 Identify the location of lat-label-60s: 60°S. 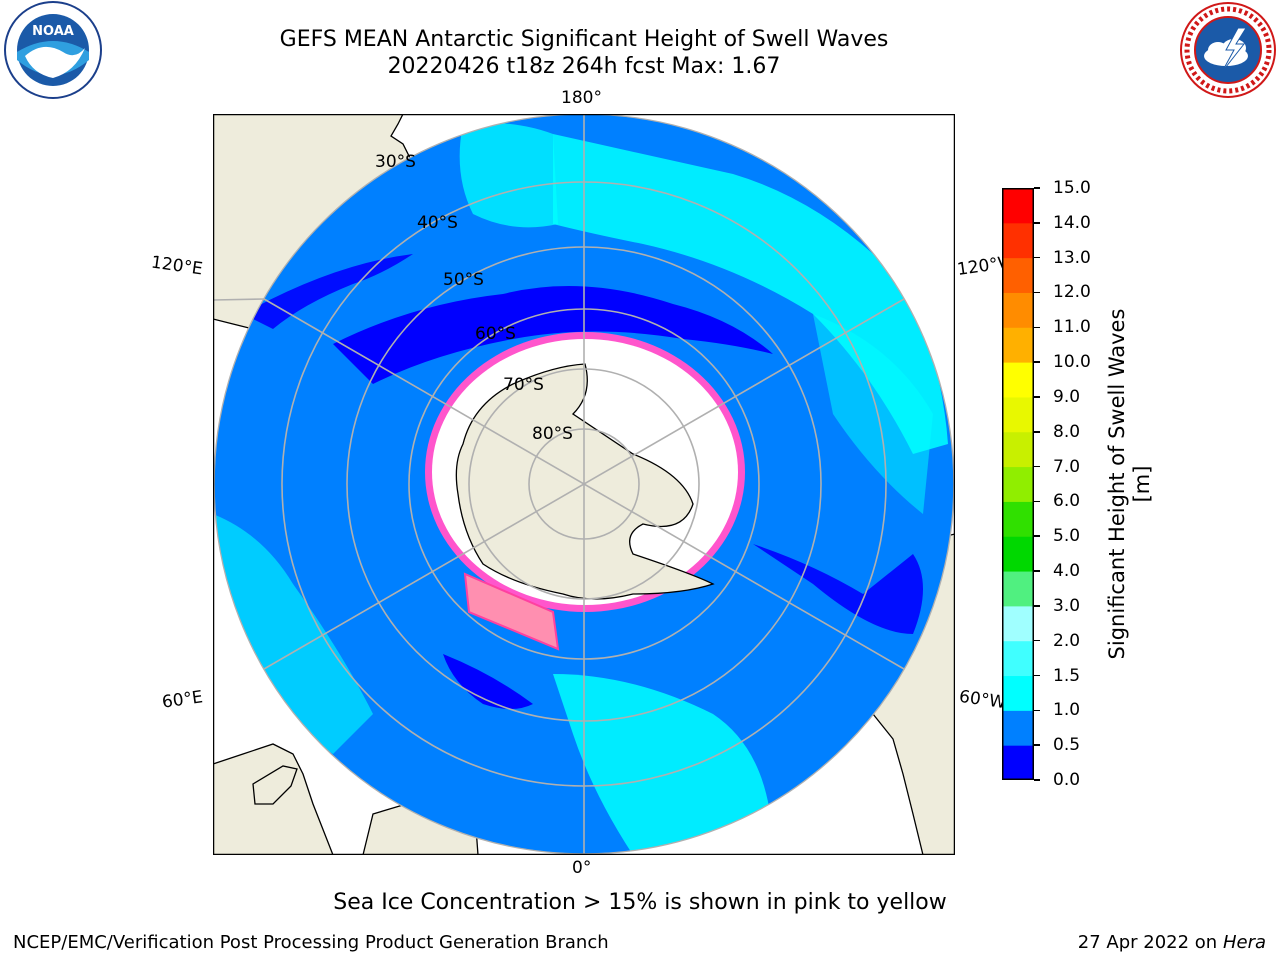
(495, 334).